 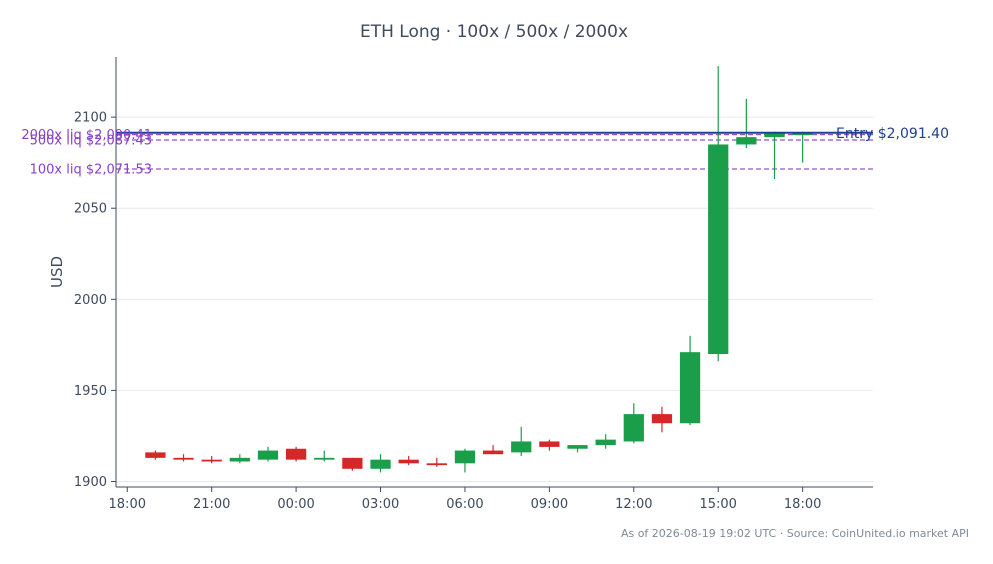 I want to click on x-tick-label: 09:00, so click(x=549, y=504).